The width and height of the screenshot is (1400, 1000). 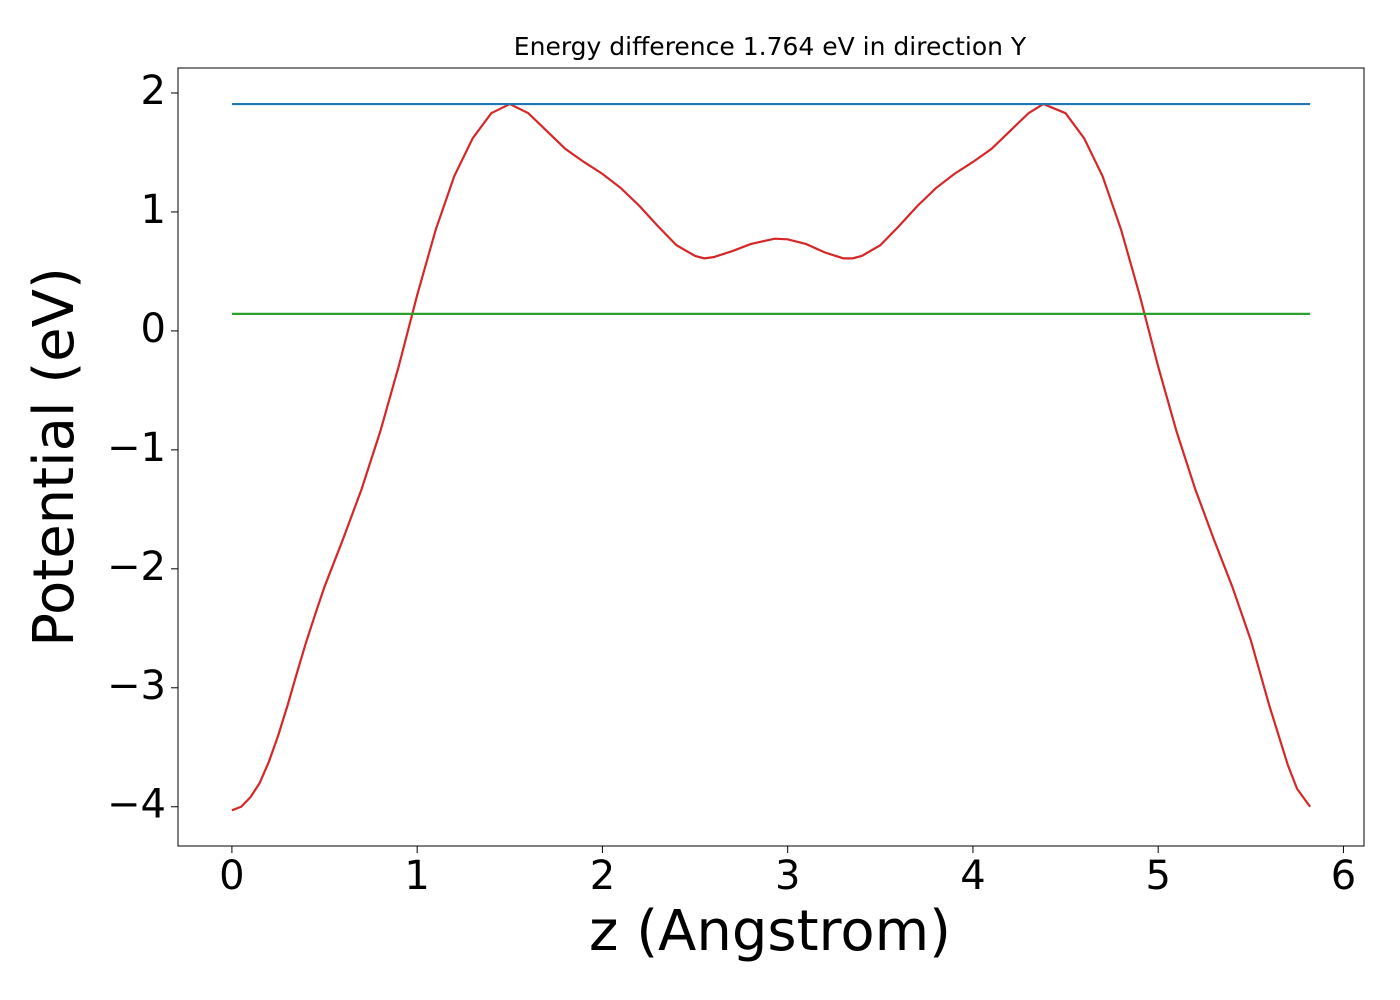 I want to click on y-tick-label: 0, so click(x=153, y=329).